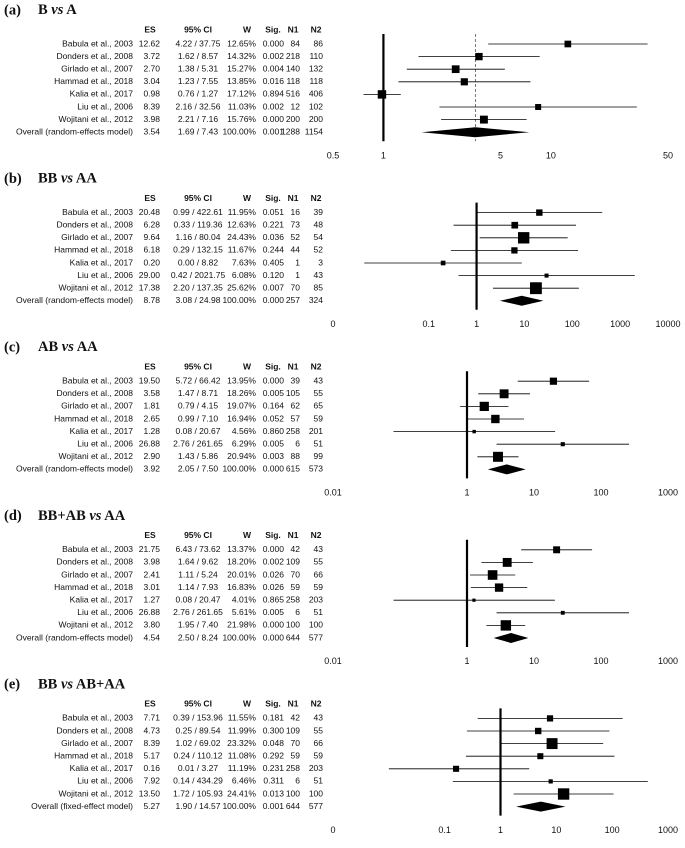 This screenshot has height=848, width=685. Describe the element at coordinates (319, 612) in the screenshot. I see `n2-value: 51` at that location.